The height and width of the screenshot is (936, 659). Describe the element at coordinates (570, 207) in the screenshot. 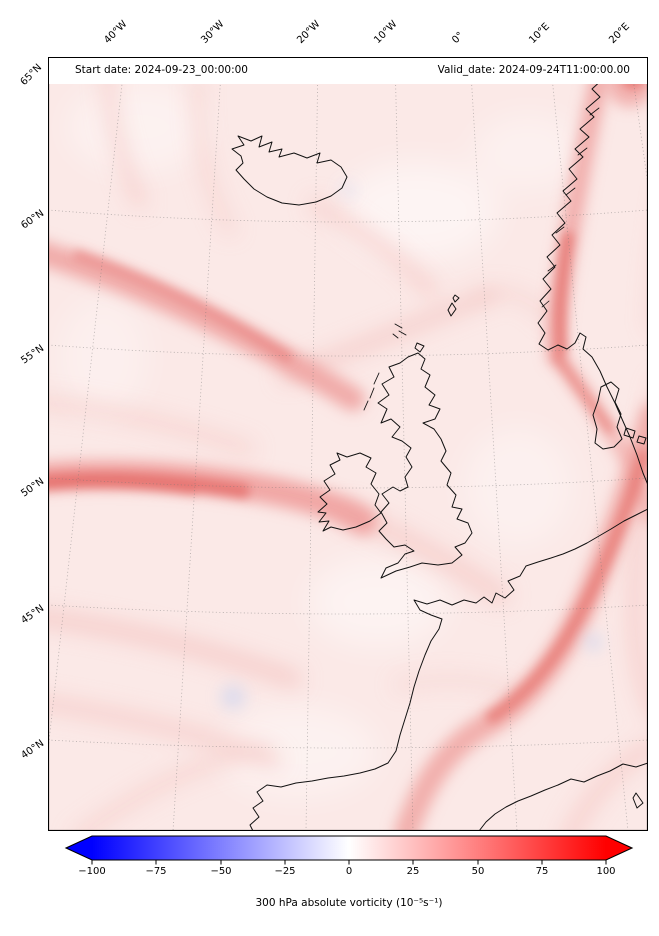

I see `fjord-marks` at that location.